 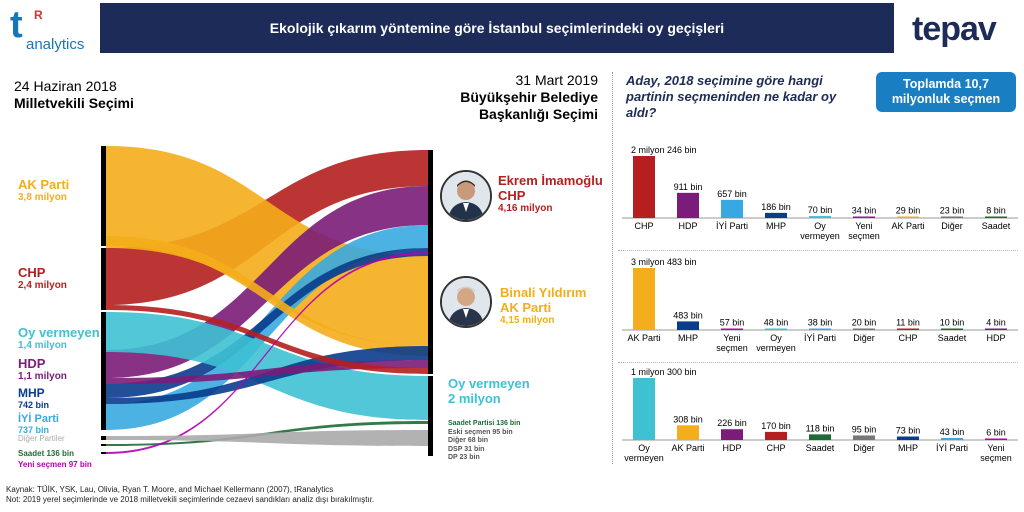 I want to click on target-imamoglu: Ekrem İmamoğlu CHP 4,16 milyon, so click(x=550, y=193).